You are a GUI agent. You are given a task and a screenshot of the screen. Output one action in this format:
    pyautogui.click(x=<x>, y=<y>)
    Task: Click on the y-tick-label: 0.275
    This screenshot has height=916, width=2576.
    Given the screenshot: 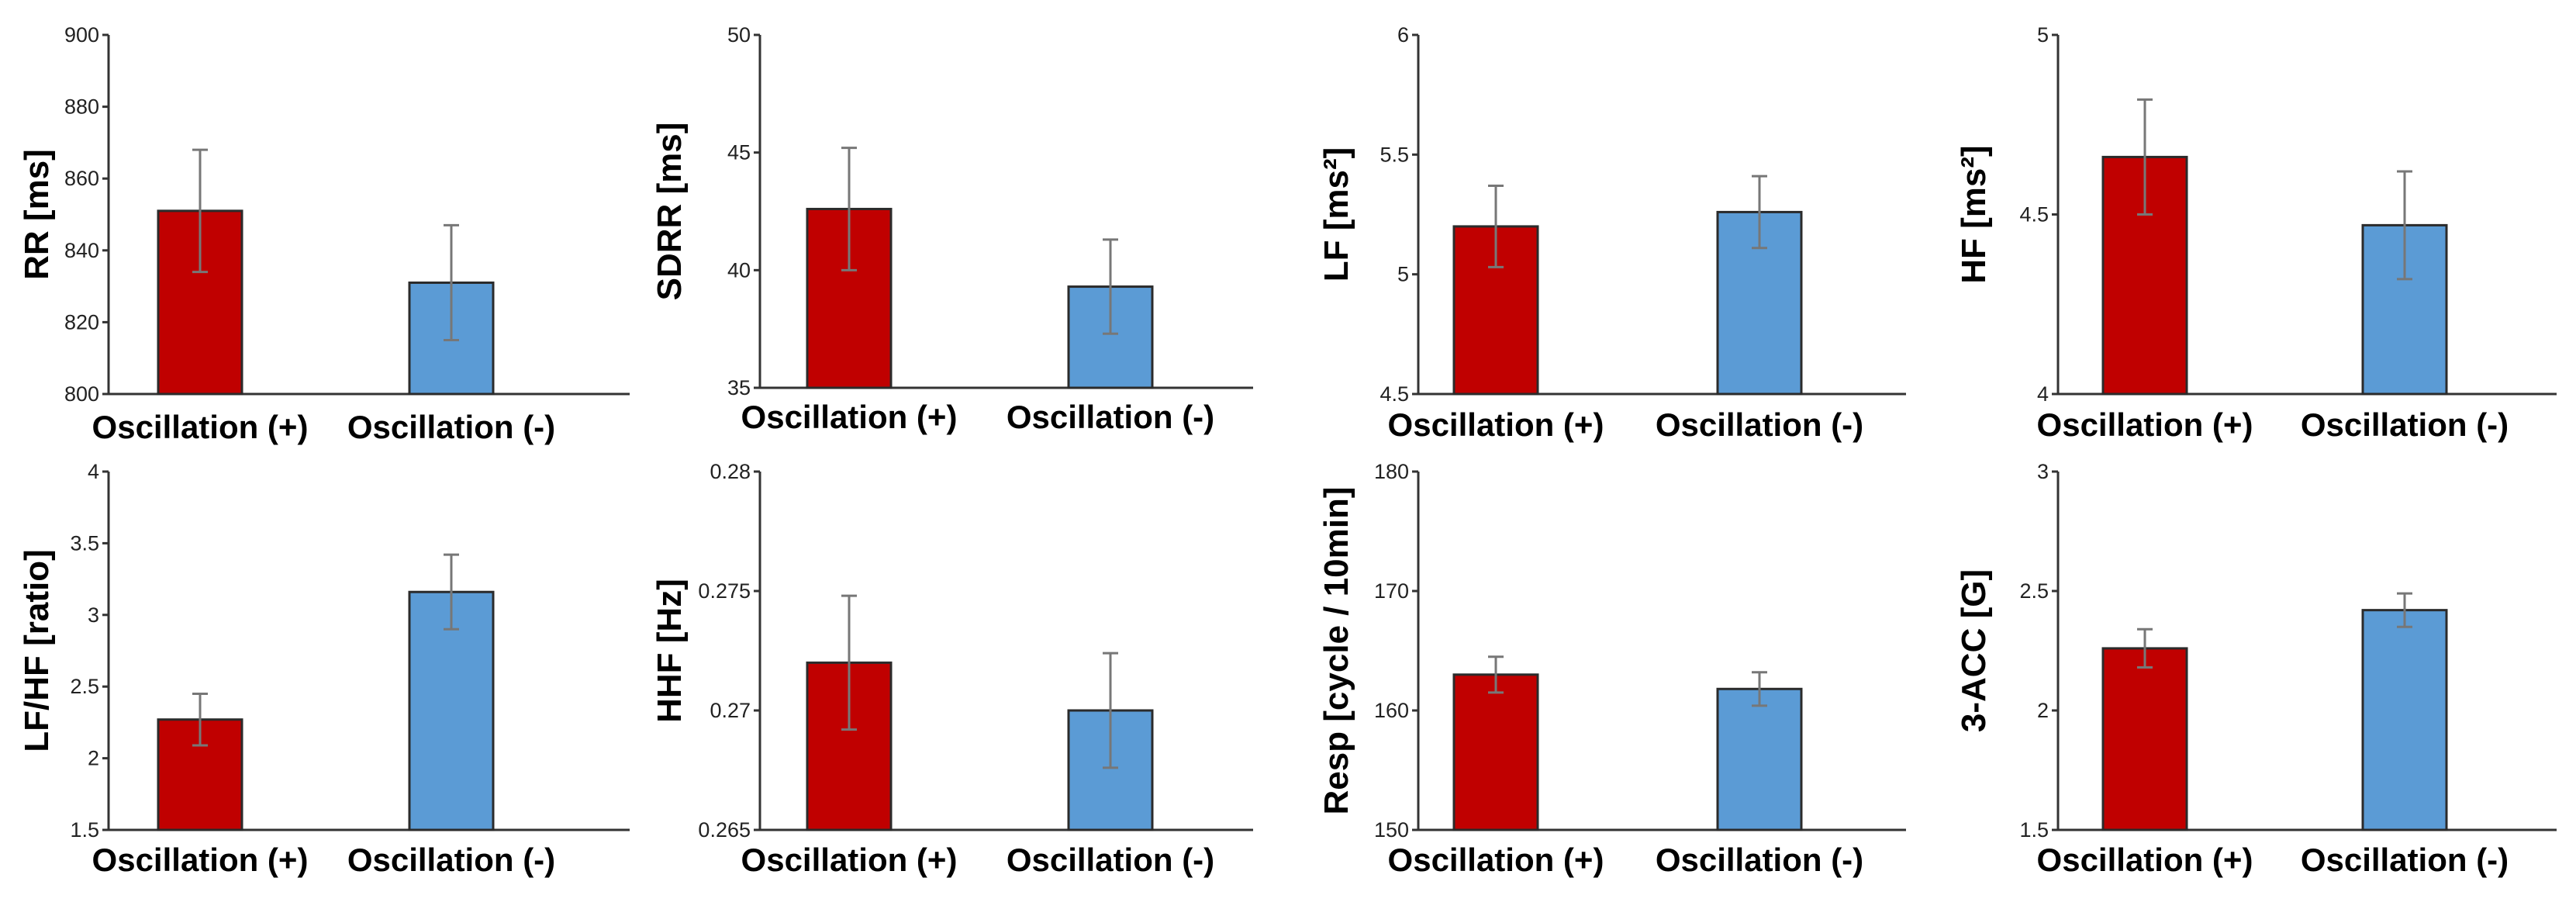 What is the action you would take?
    pyautogui.click(x=724, y=591)
    